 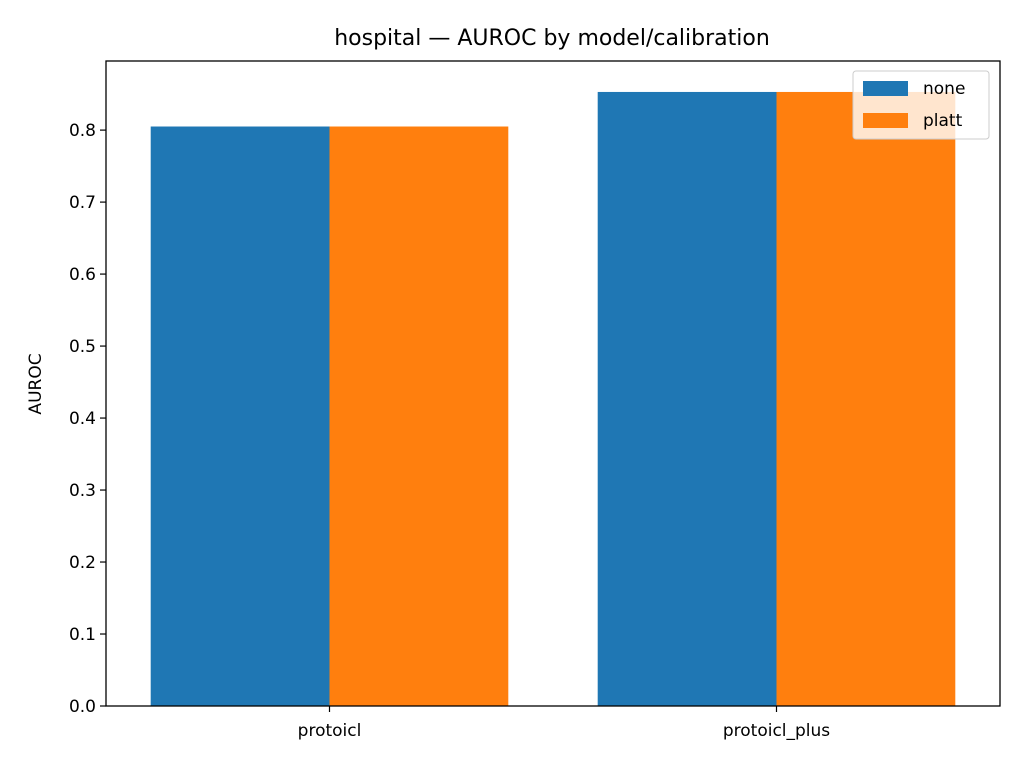 I want to click on x-ticks-group: protoicl protoicl_plus, so click(x=564, y=723).